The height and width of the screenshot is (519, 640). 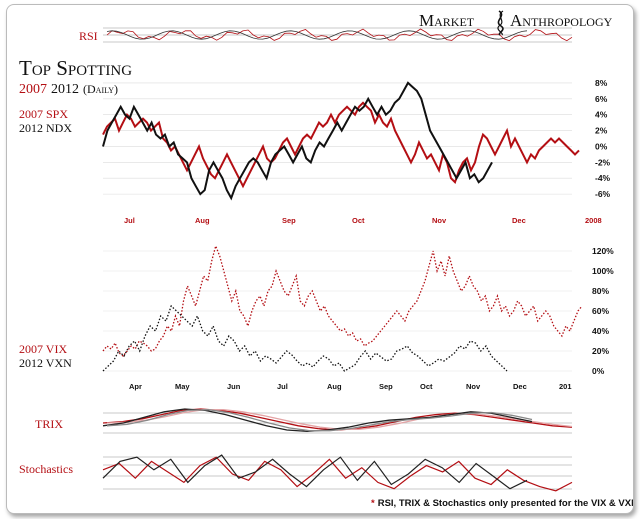 I want to click on spx-2007-line, so click(x=341, y=145).